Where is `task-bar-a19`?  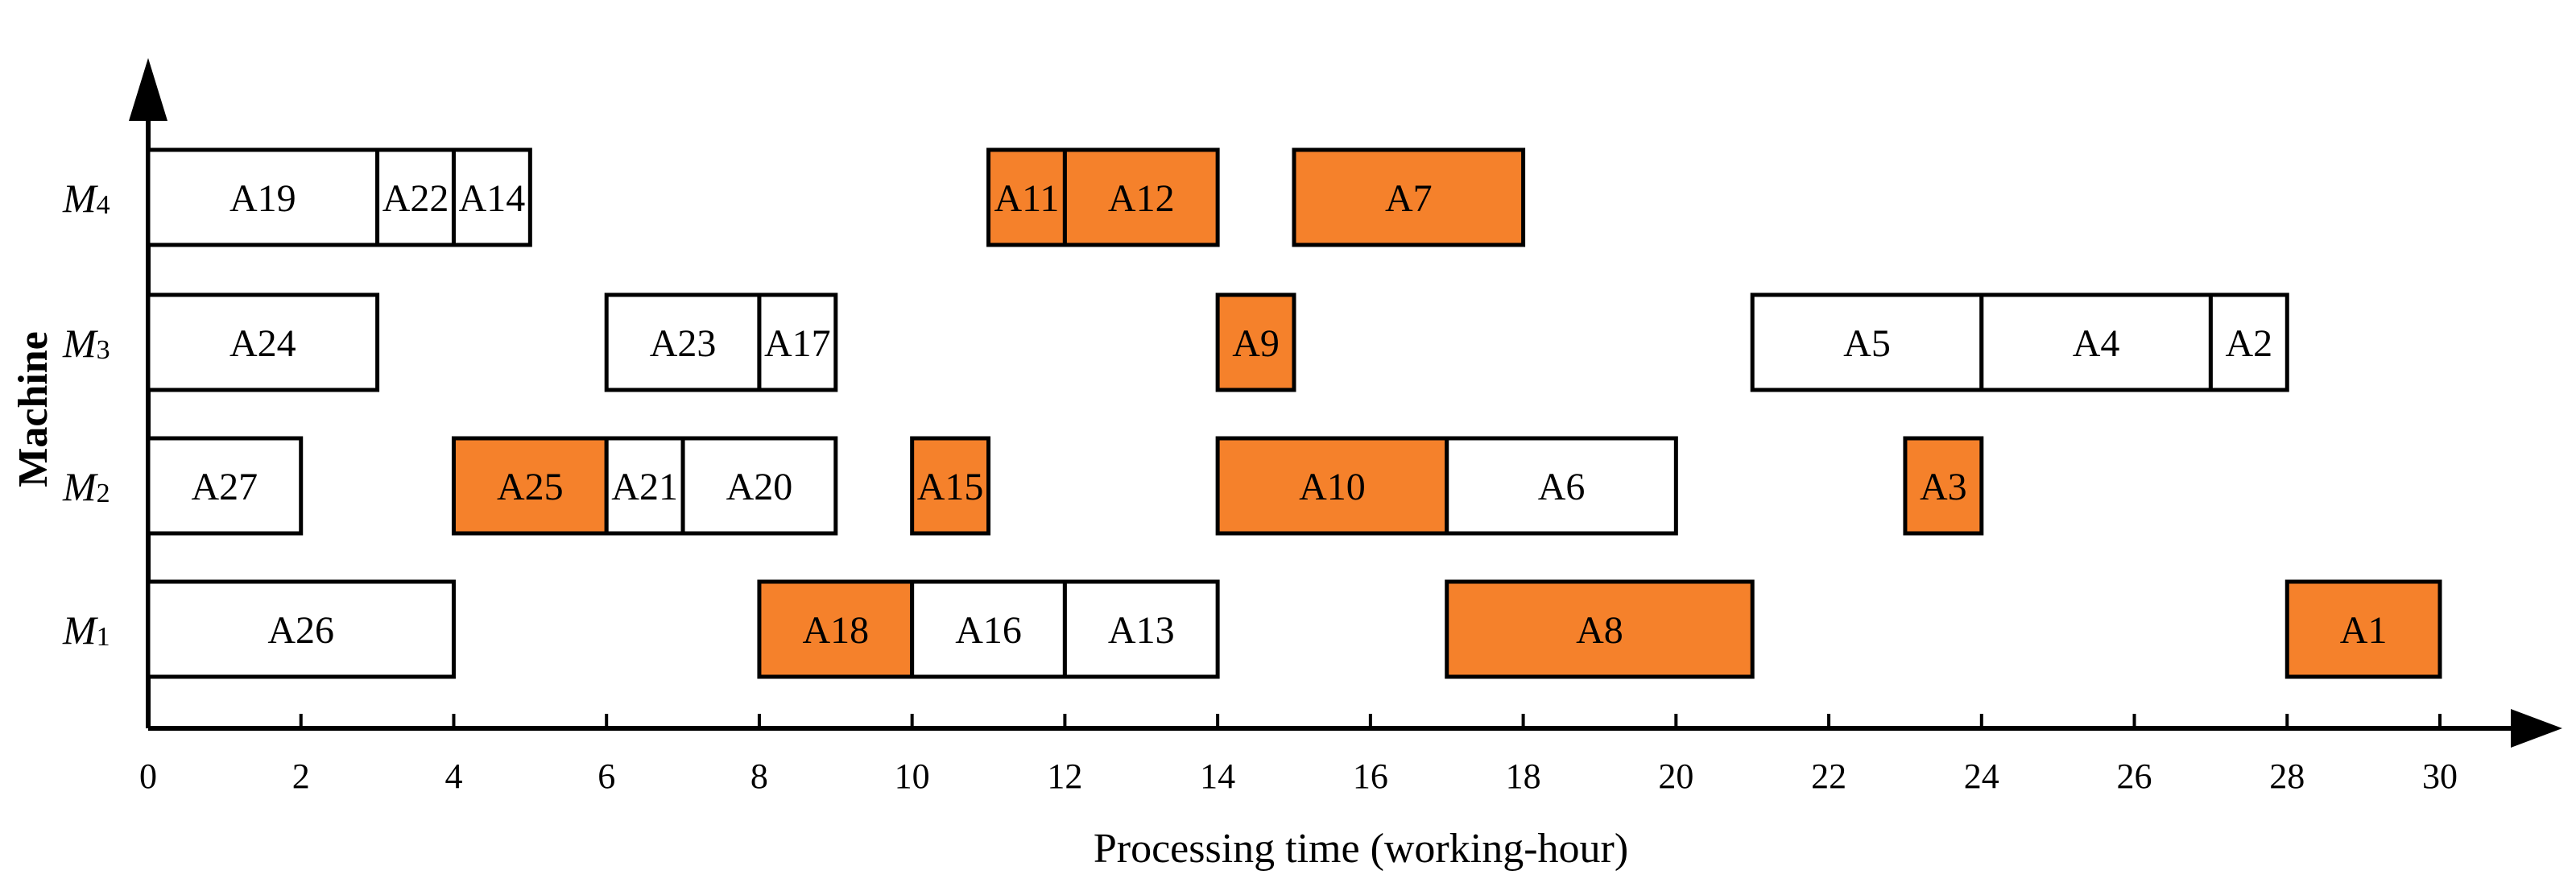
task-bar-a19 is located at coordinates (263, 197).